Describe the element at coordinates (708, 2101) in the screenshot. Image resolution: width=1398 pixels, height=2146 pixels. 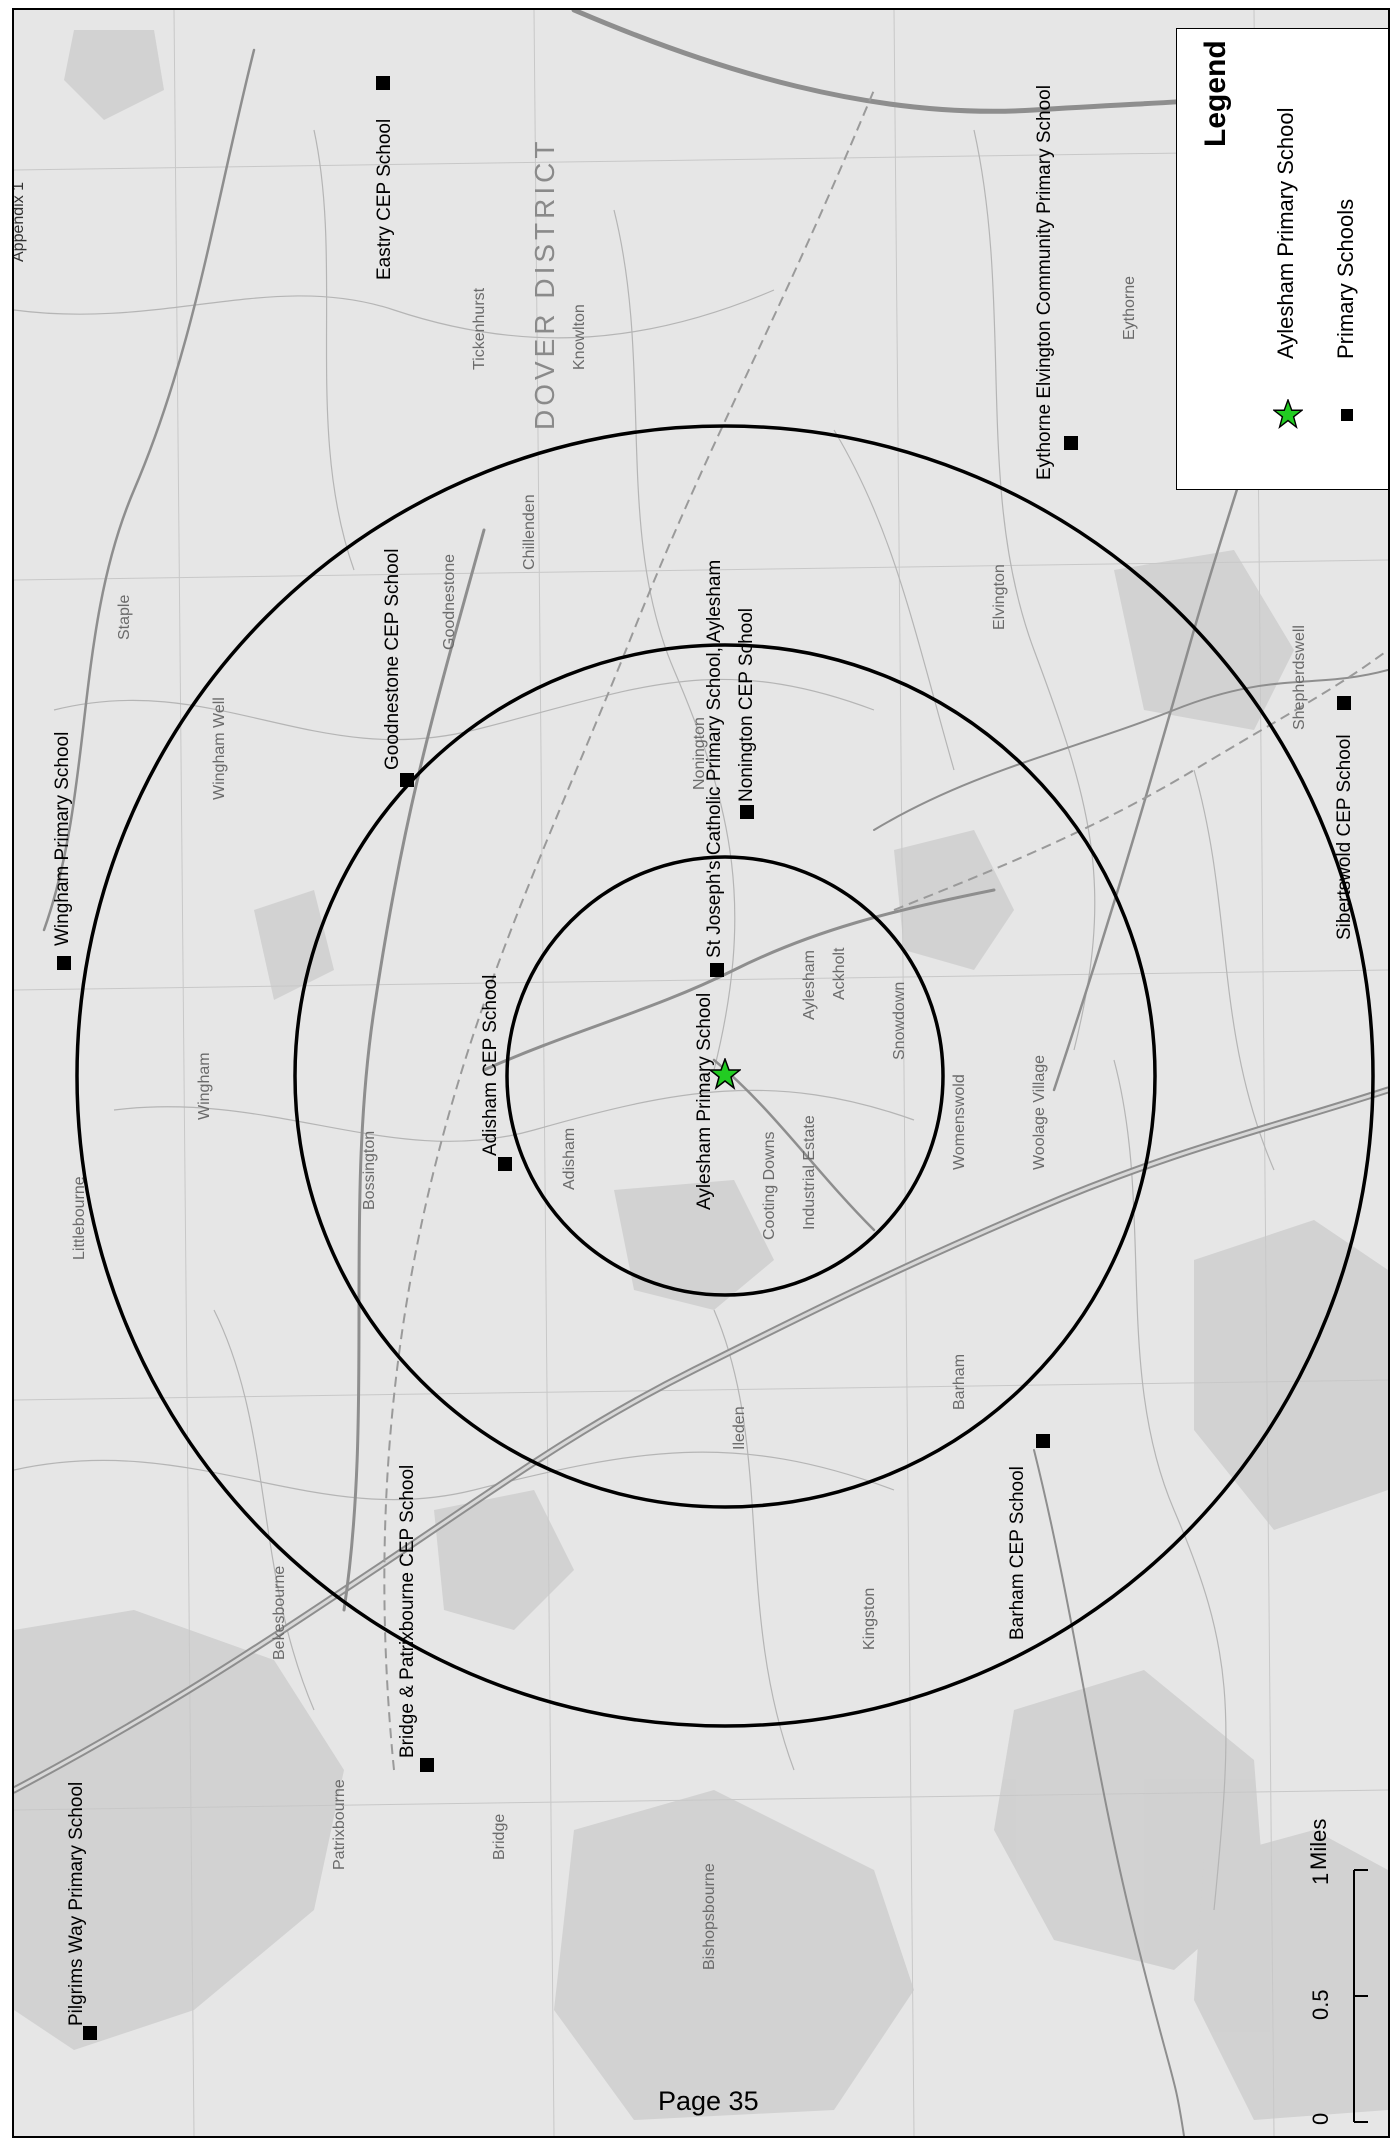
I see `page-number: Page 35` at that location.